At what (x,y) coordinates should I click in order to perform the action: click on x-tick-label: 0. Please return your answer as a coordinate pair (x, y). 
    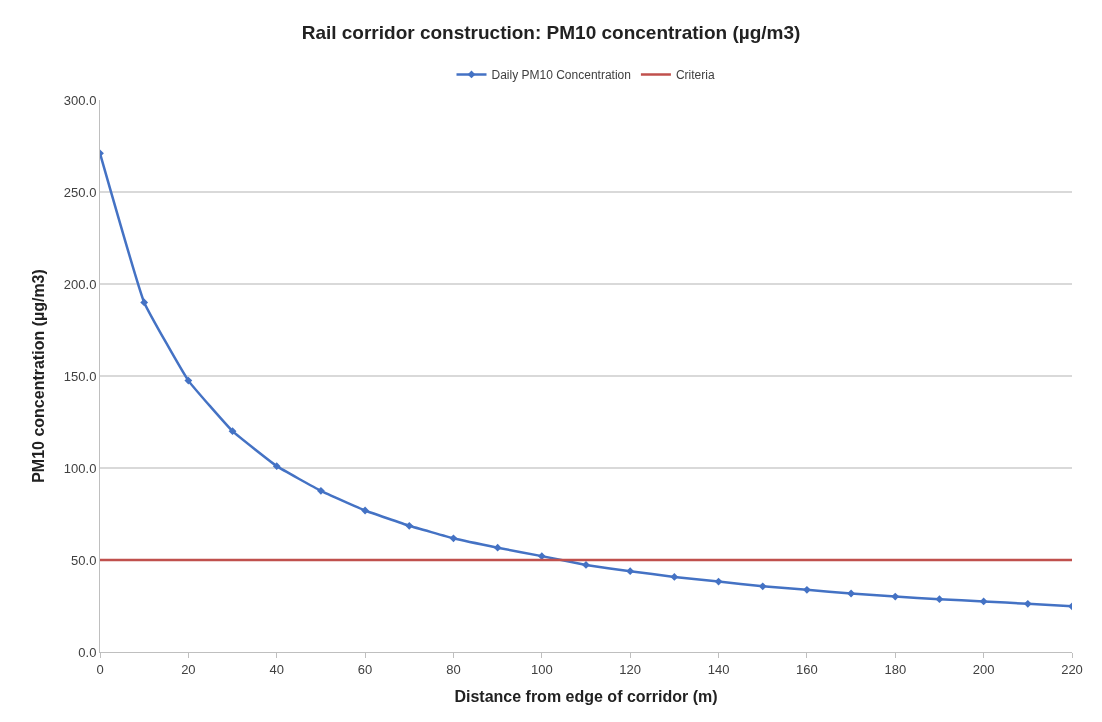
    Looking at the image, I should click on (100, 669).